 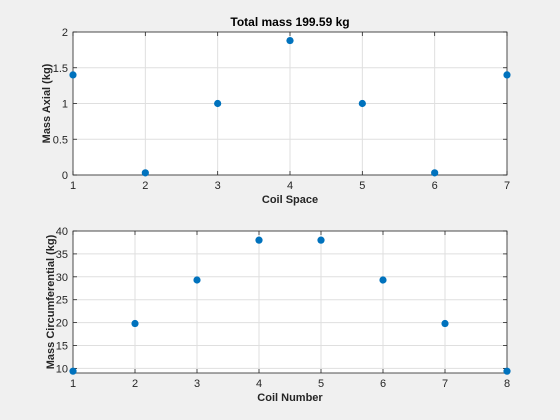 What do you see at coordinates (62, 232) in the screenshot?
I see `y-tick-label: 40` at bounding box center [62, 232].